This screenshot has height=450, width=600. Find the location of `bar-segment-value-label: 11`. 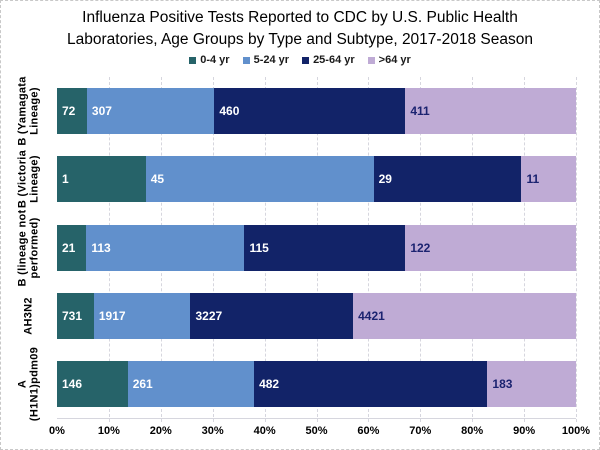

bar-segment-value-label: 11 is located at coordinates (533, 179).